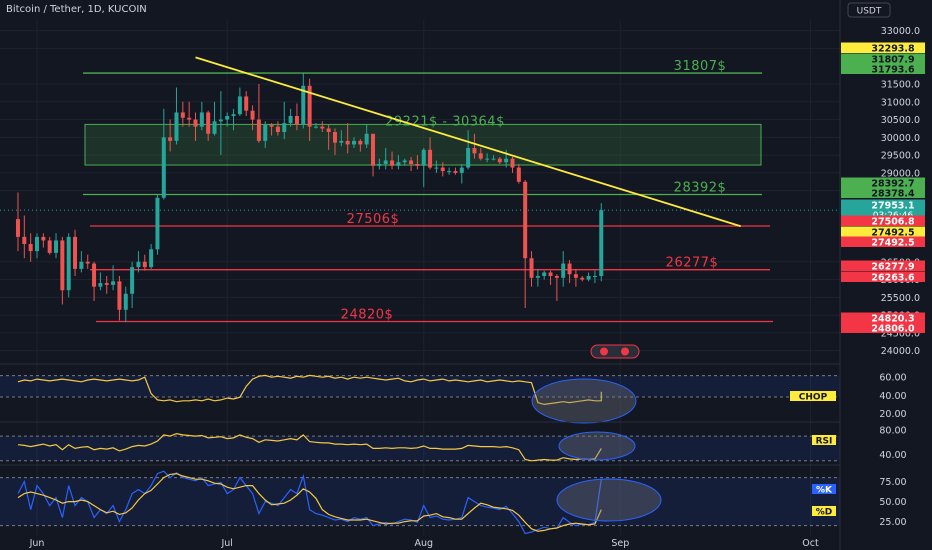 Image resolution: width=932 pixels, height=550 pixels. I want to click on currency-label: USDT, so click(869, 12).